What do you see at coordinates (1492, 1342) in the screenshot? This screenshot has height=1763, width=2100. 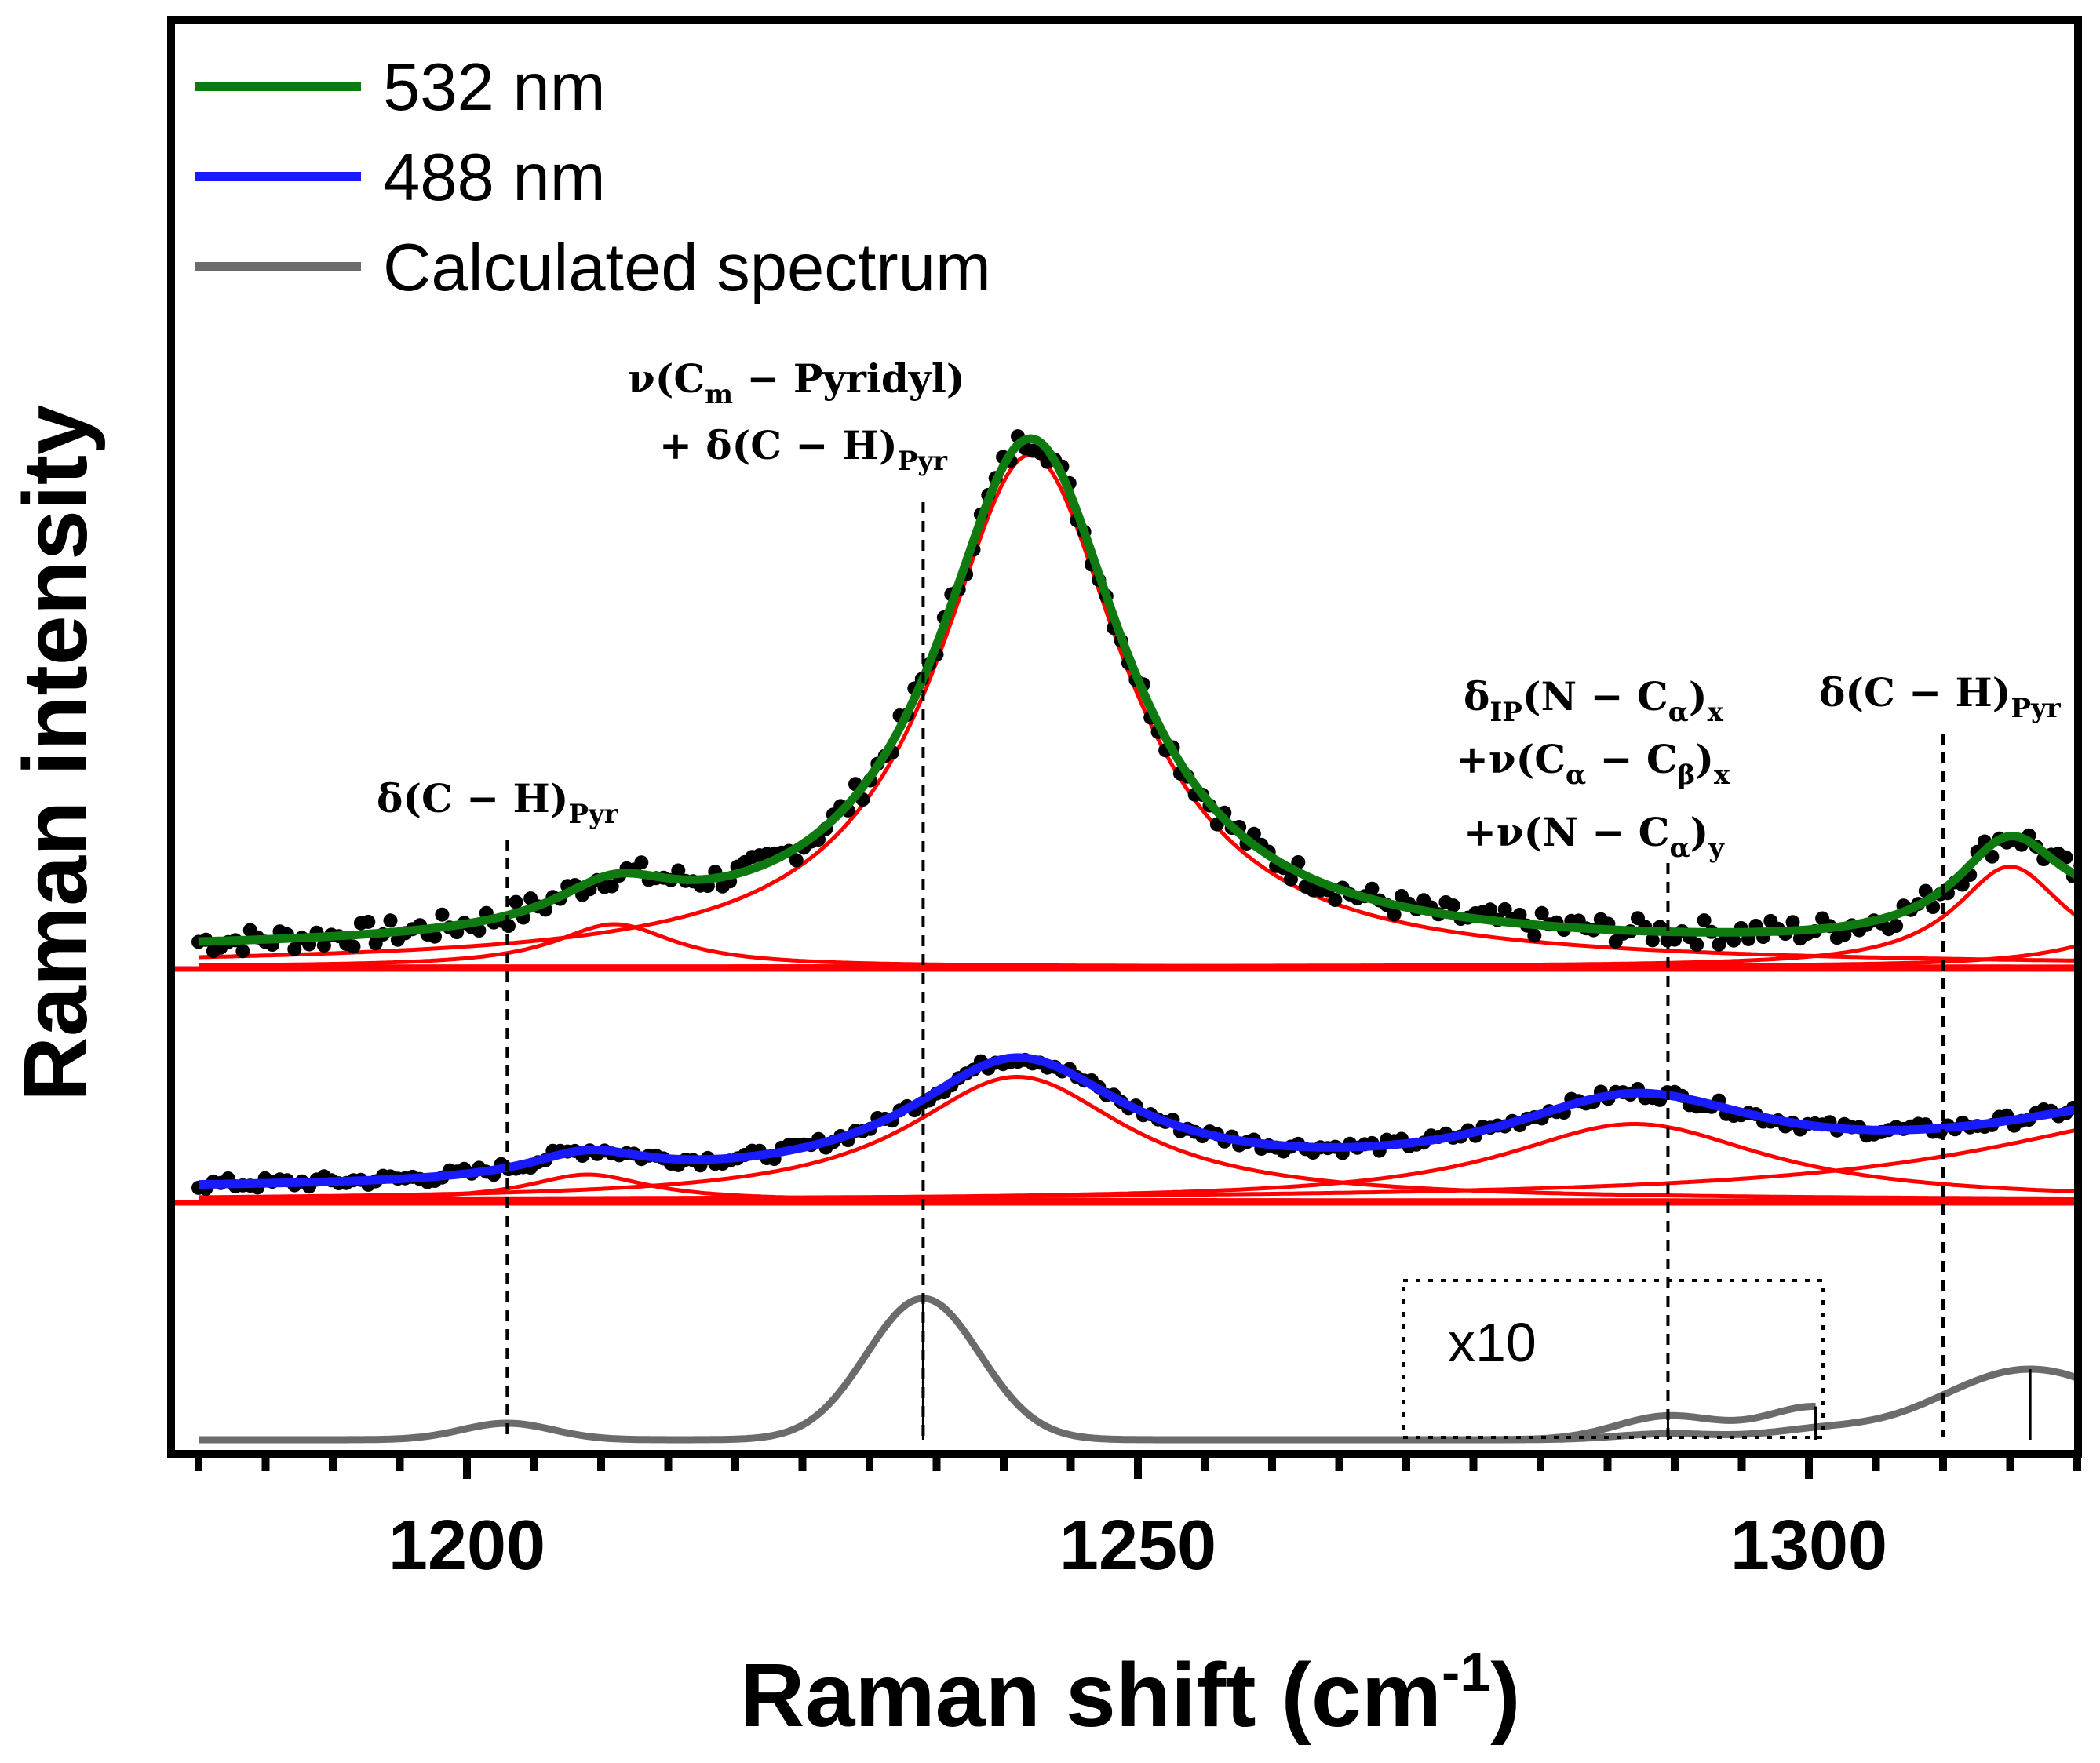 I see `inset-x10-label: x10` at bounding box center [1492, 1342].